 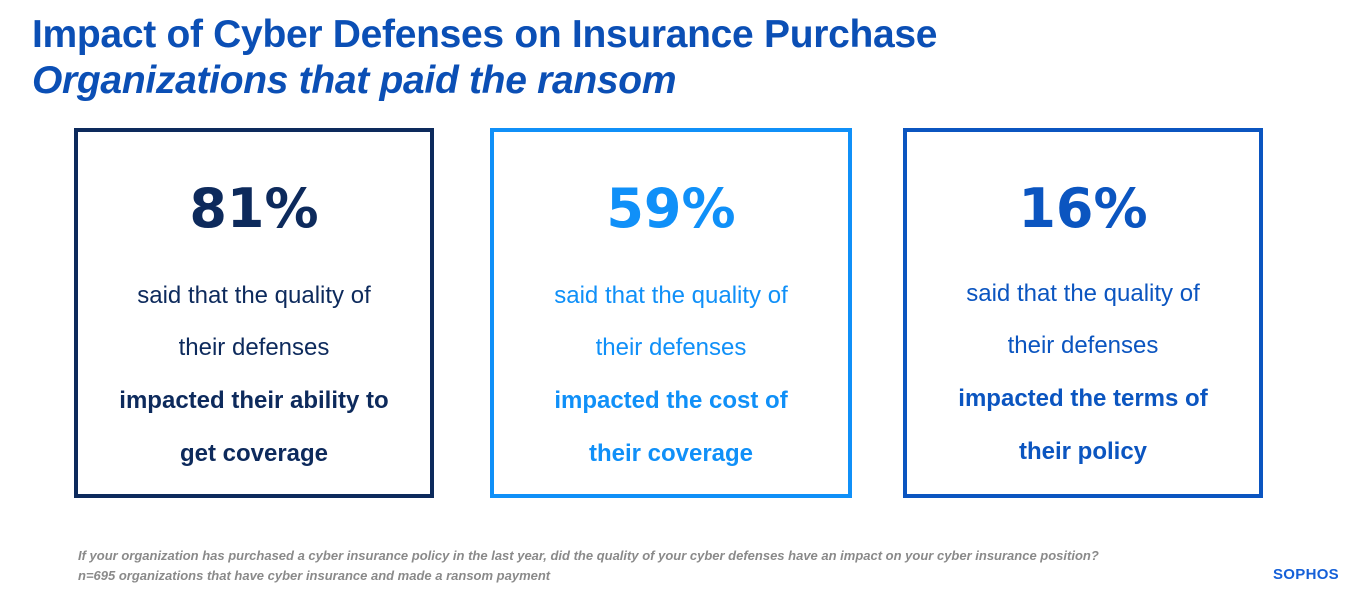 What do you see at coordinates (254, 400) in the screenshot?
I see `stat-highlight: impacted their ability to` at bounding box center [254, 400].